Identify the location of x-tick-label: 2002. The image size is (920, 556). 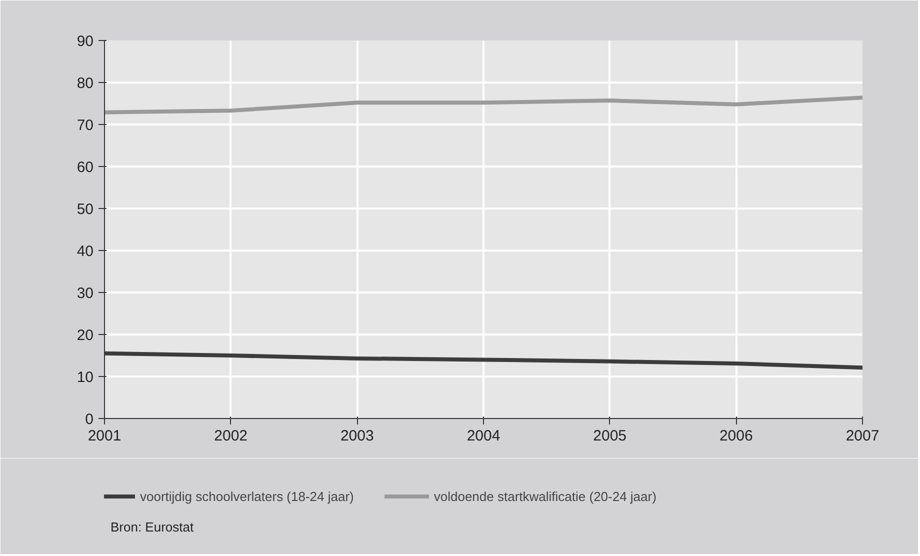
(231, 436).